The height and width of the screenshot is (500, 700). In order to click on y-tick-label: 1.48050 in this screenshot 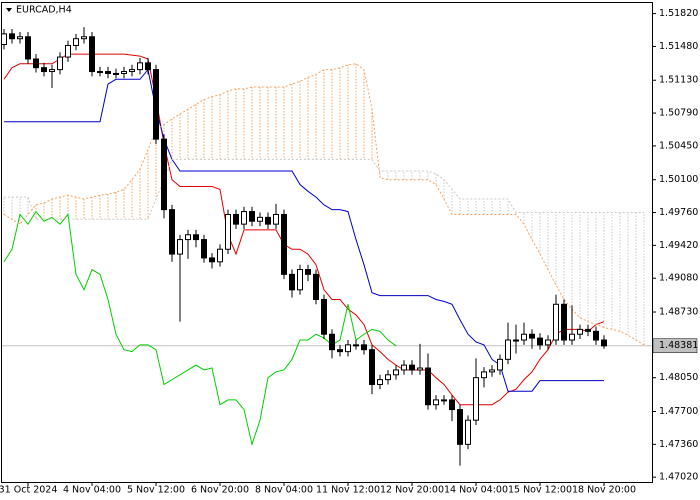, I will do `click(678, 377)`.